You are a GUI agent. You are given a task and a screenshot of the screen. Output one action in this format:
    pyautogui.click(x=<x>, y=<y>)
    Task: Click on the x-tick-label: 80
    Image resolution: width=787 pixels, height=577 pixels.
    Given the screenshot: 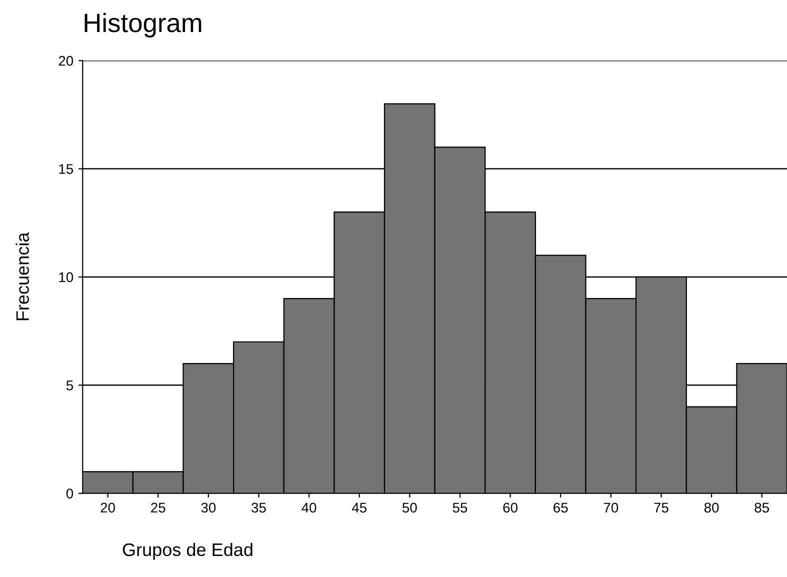 What is the action you would take?
    pyautogui.click(x=711, y=507)
    